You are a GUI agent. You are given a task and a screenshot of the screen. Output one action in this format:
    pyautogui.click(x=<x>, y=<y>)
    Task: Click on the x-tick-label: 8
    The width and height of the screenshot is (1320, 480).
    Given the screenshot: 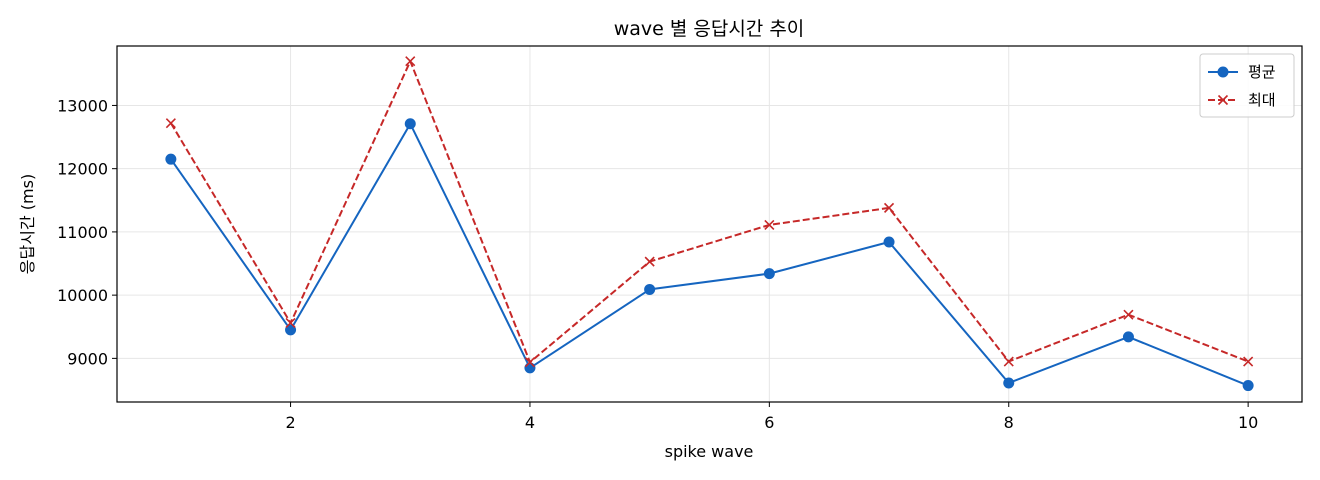 What is the action you would take?
    pyautogui.click(x=1009, y=422)
    